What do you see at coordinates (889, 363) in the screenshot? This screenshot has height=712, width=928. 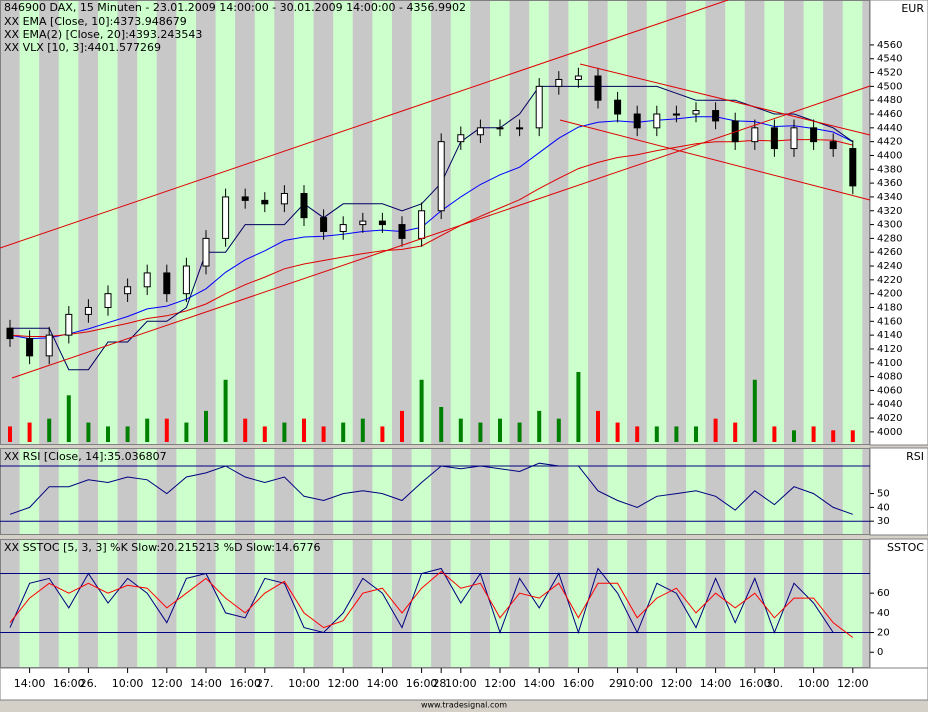 I see `y-tick-label: 4100` at bounding box center [889, 363].